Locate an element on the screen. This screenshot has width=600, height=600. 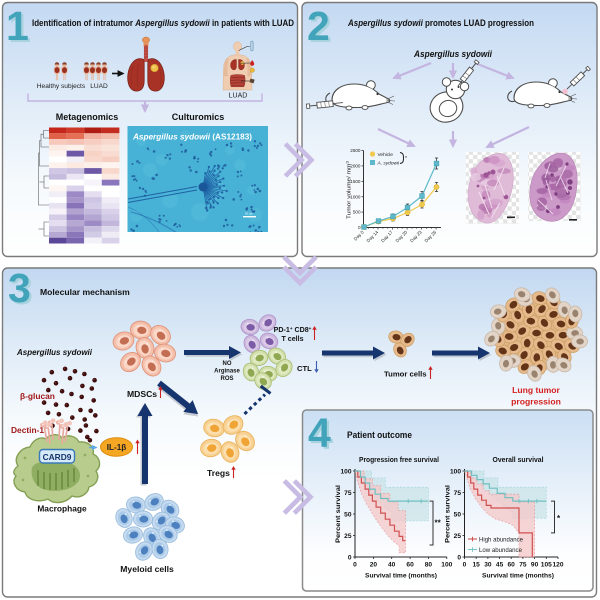
svg-text: Myeloid cells is located at coordinates (147, 569).